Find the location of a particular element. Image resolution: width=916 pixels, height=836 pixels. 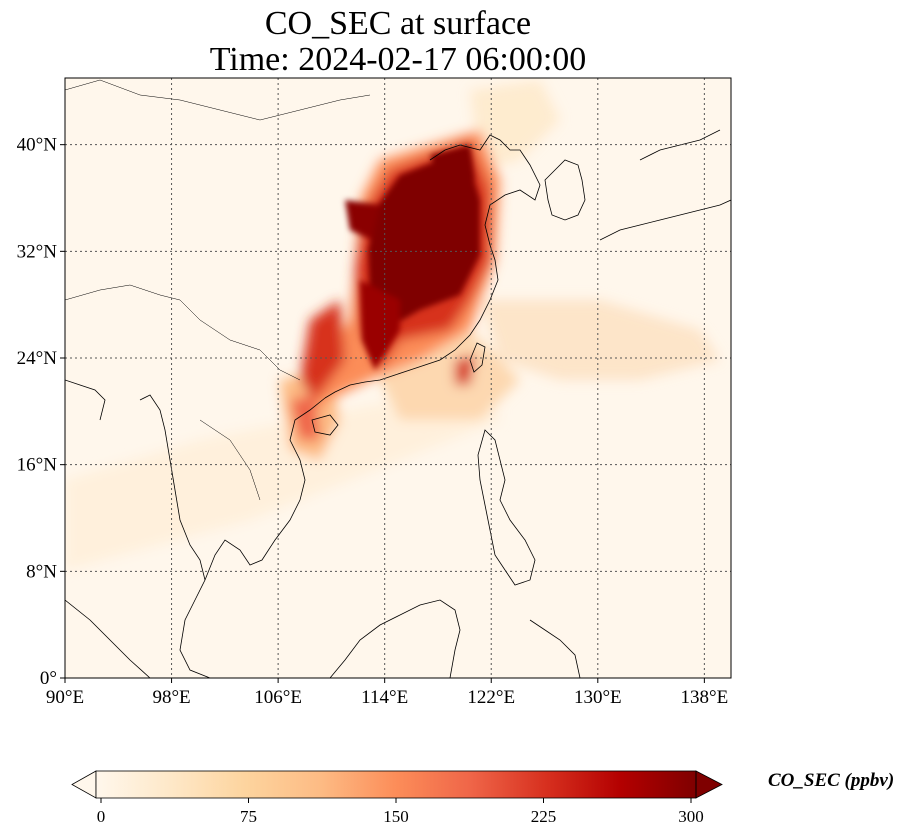

lat-tick-label: 0° is located at coordinates (48, 678).